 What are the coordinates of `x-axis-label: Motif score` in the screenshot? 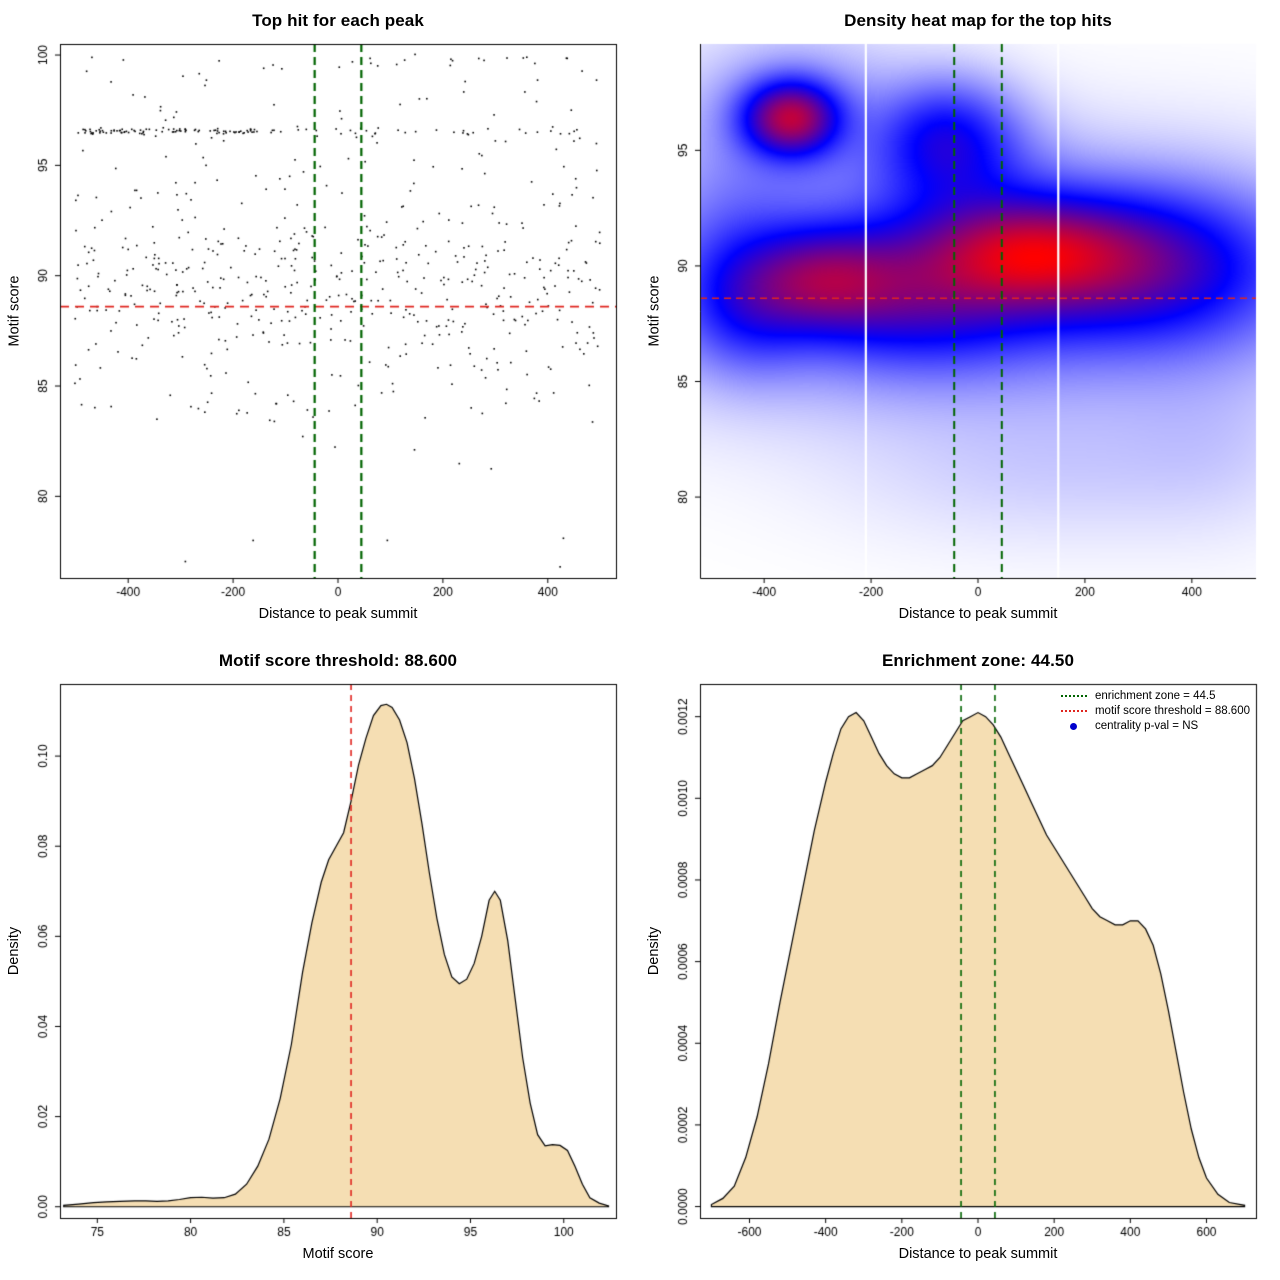 It's located at (338, 1254).